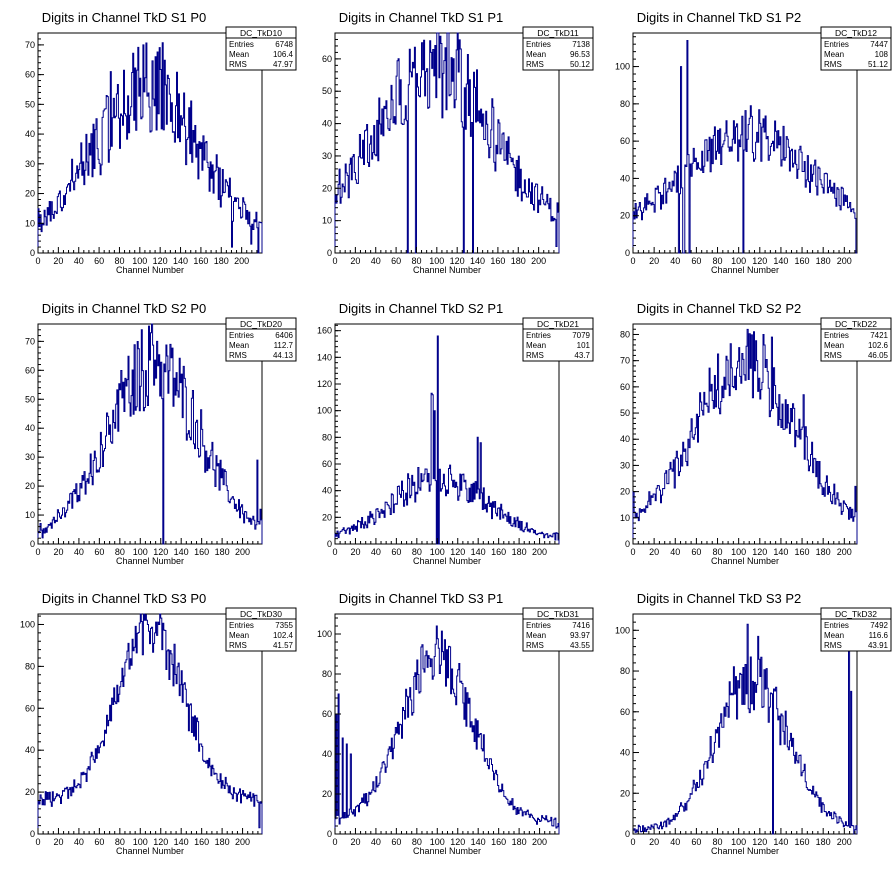 This screenshot has height=872, width=896. What do you see at coordinates (584, 345) in the screenshot?
I see `stats-value: 101` at bounding box center [584, 345].